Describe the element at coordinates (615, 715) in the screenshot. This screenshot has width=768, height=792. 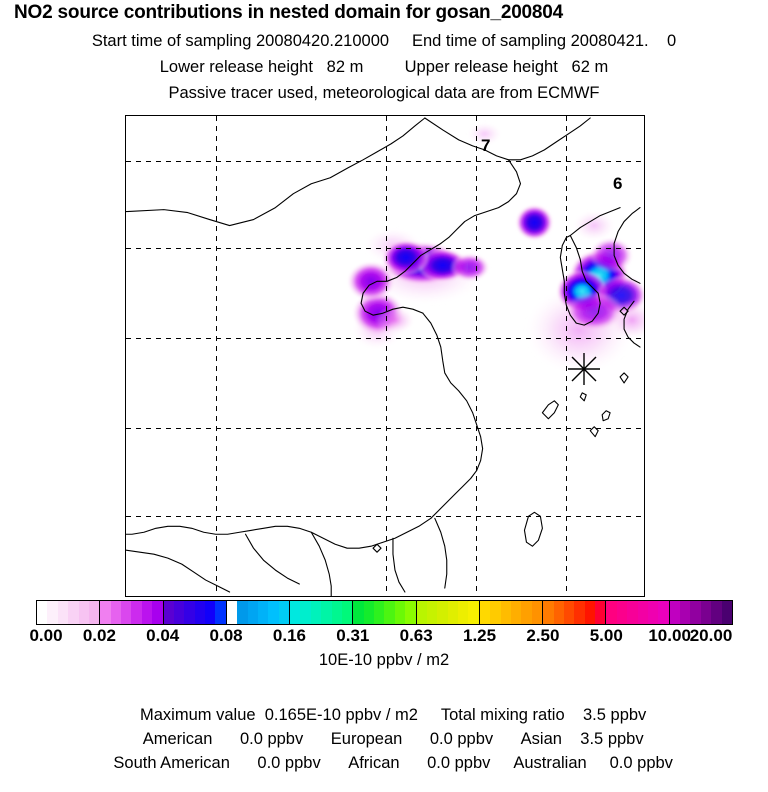
I see `total-mixing-ratio-value: 3.5 ppbv` at that location.